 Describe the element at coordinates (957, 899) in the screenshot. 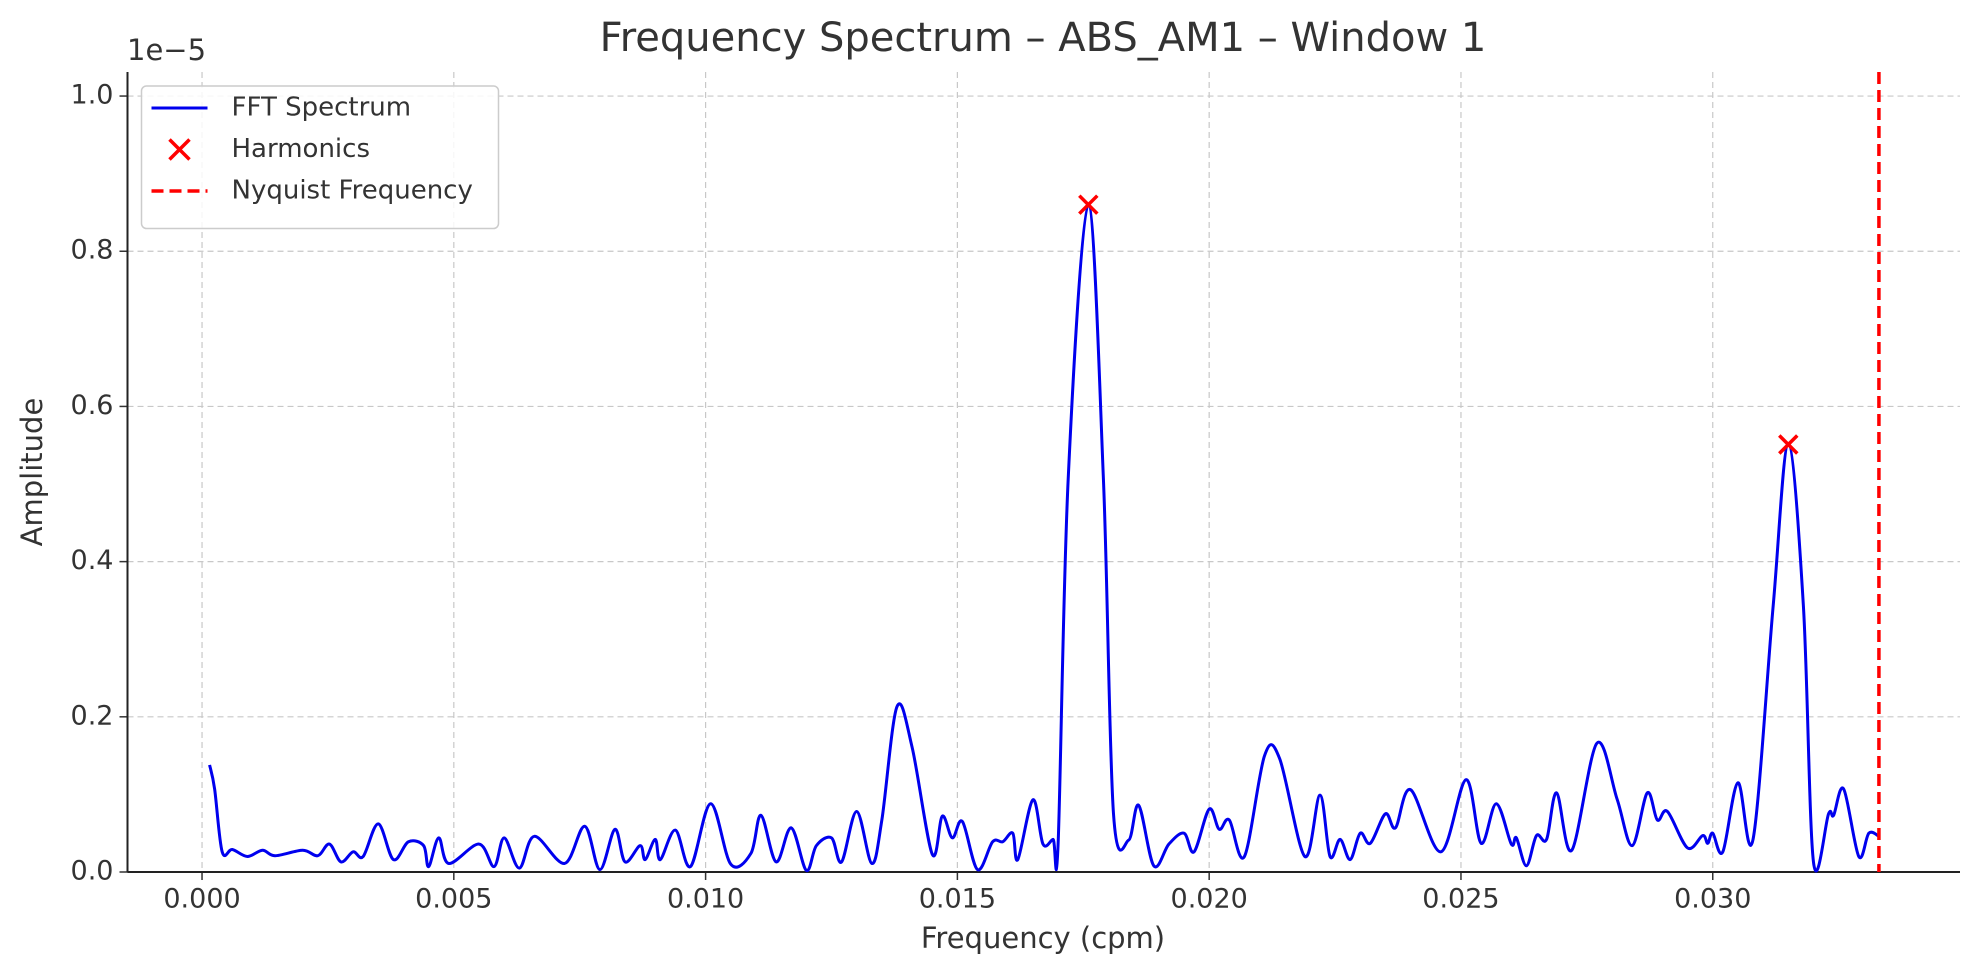

I see `x-tick-label: 0.015` at that location.